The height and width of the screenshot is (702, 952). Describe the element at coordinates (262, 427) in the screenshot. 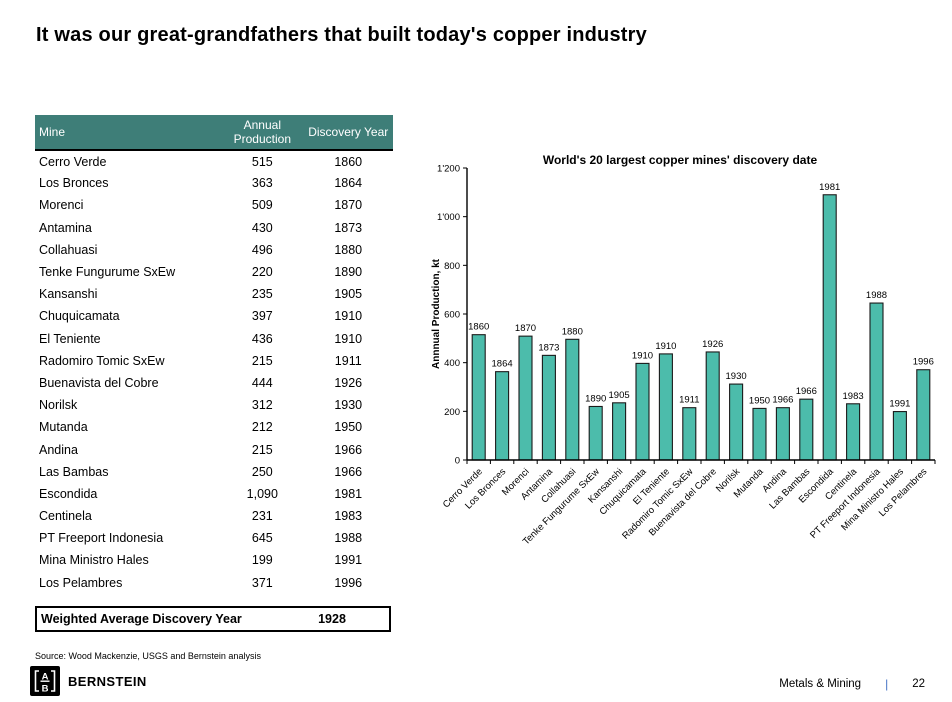

I see `cell-prod: 212` at that location.